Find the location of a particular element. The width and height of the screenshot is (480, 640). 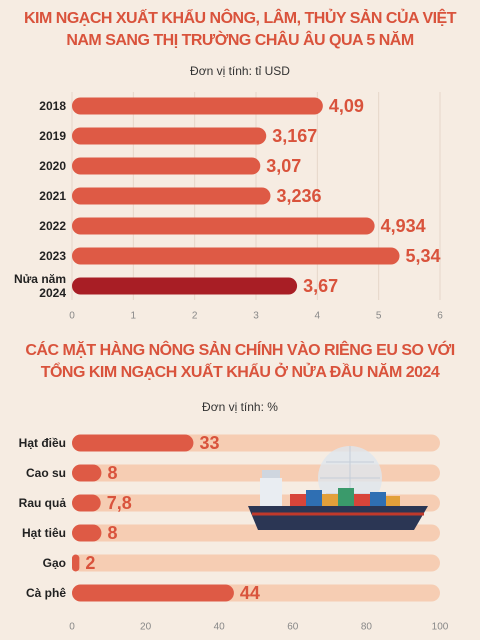

value-label: 3,67 is located at coordinates (320, 286).